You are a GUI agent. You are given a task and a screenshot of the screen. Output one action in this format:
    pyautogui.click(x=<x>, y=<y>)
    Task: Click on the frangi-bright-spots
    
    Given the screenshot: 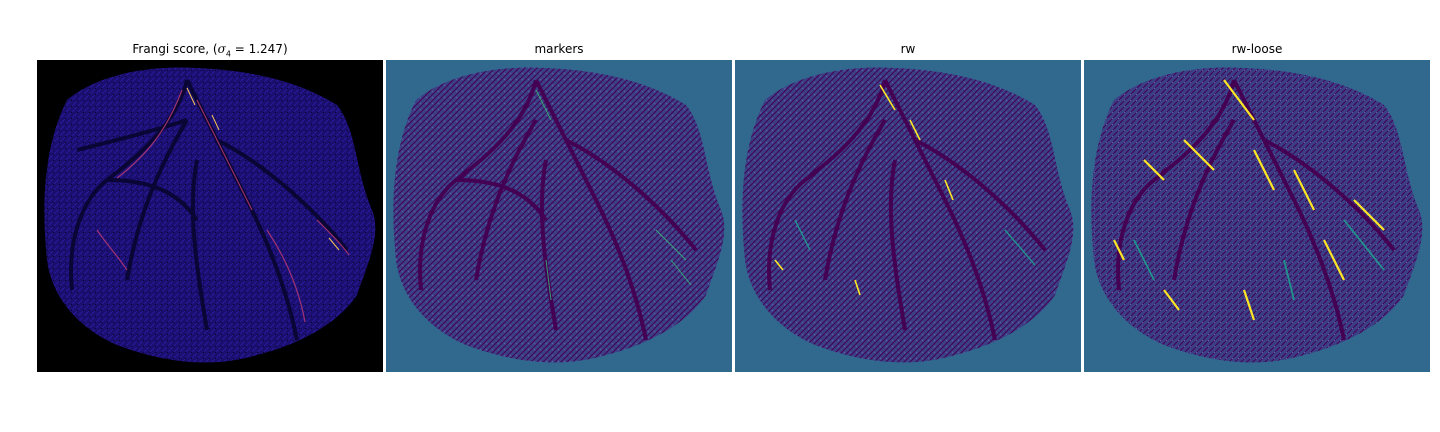 What is the action you would take?
    pyautogui.click(x=263, y=169)
    